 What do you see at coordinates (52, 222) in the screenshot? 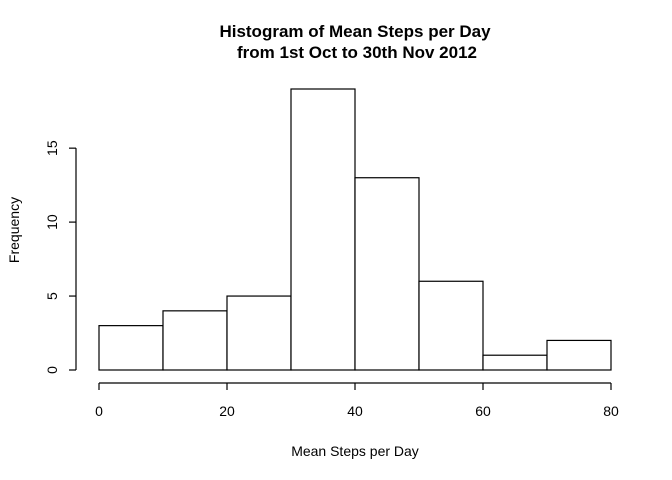
I see `y-tick-label: 10` at bounding box center [52, 222].